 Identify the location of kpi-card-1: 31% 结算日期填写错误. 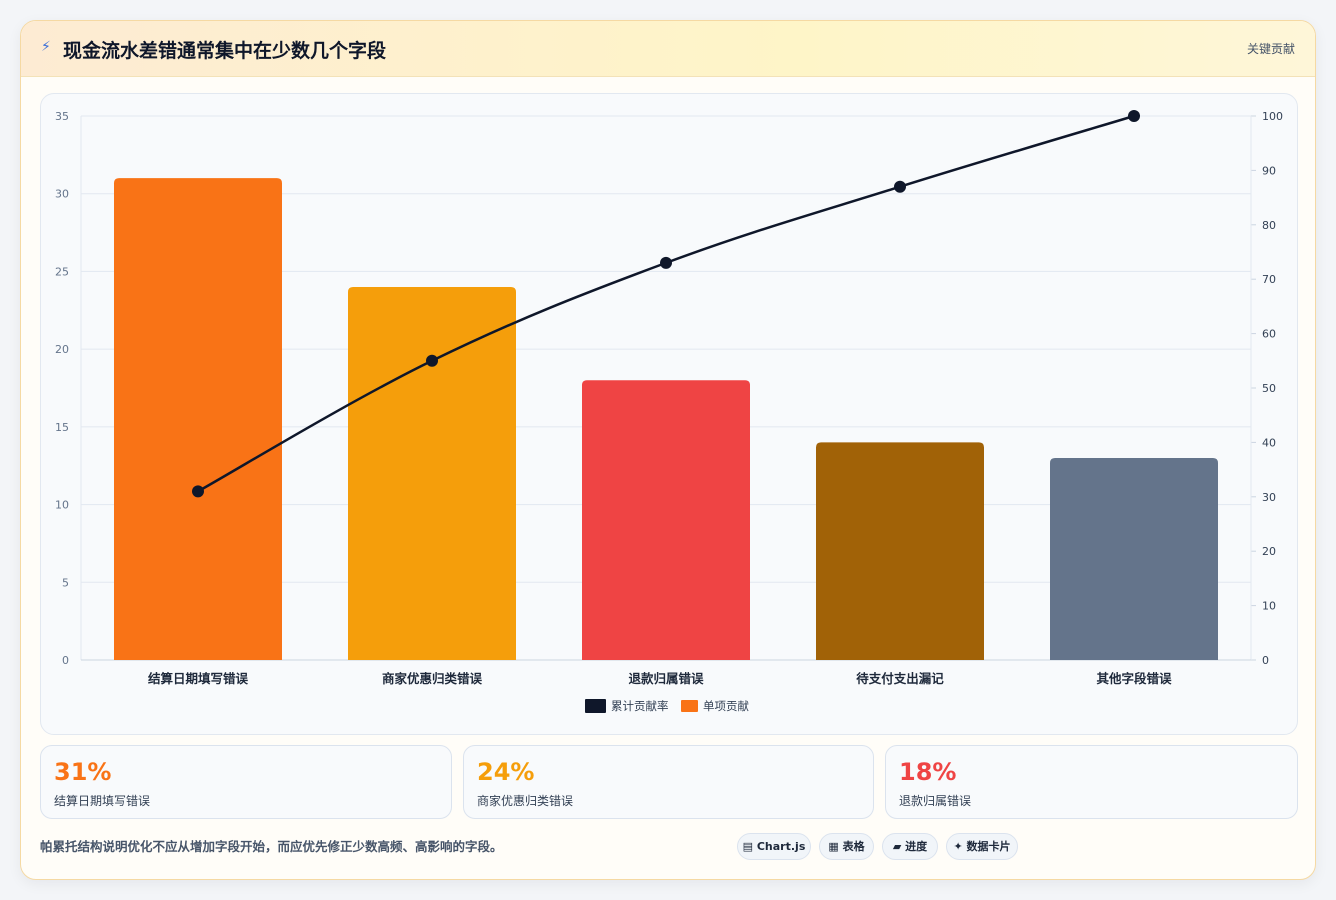
(246, 782).